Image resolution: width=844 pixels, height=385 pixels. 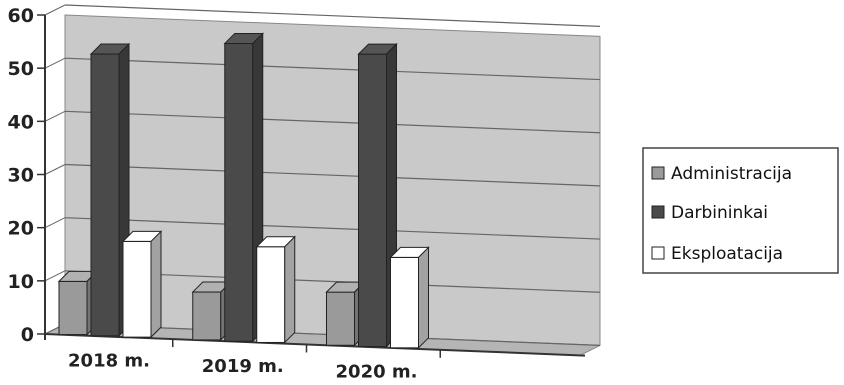 I want to click on y-tick-label: 10, so click(x=21, y=282).